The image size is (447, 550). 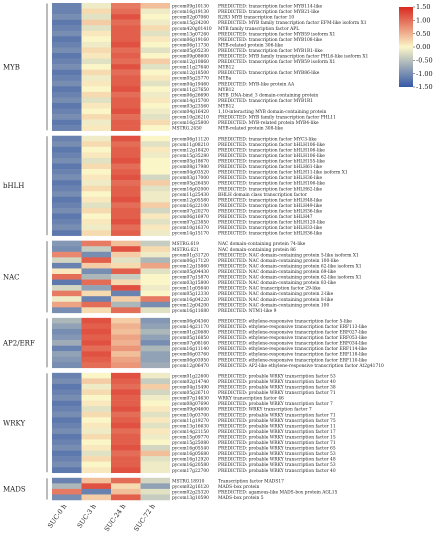 What do you see at coordinates (251, 481) in the screenshot?
I see `gene-description-label: Transcription factor MADS17` at bounding box center [251, 481].